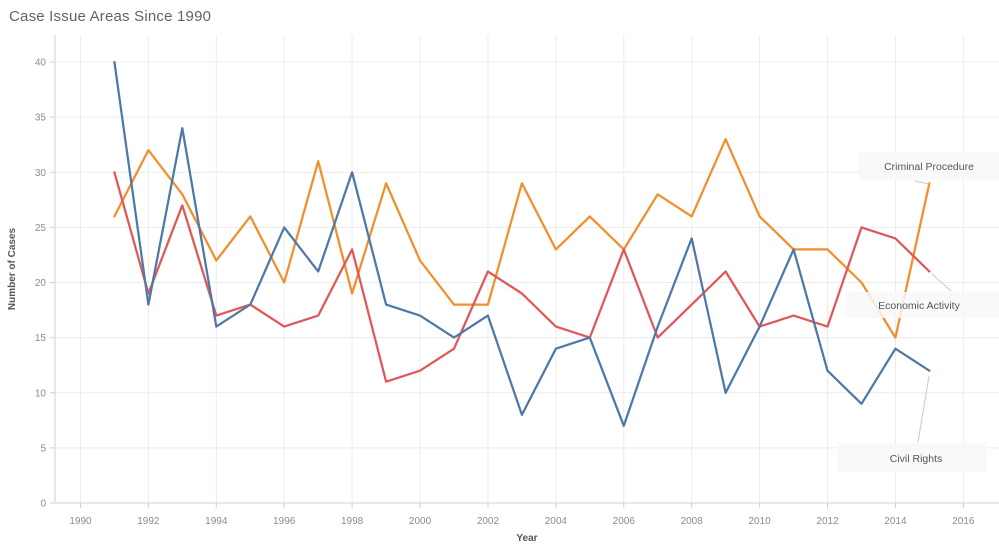 Image resolution: width=999 pixels, height=557 pixels. Describe the element at coordinates (12, 268) in the screenshot. I see `y-axis-title: Number of Cases` at that location.